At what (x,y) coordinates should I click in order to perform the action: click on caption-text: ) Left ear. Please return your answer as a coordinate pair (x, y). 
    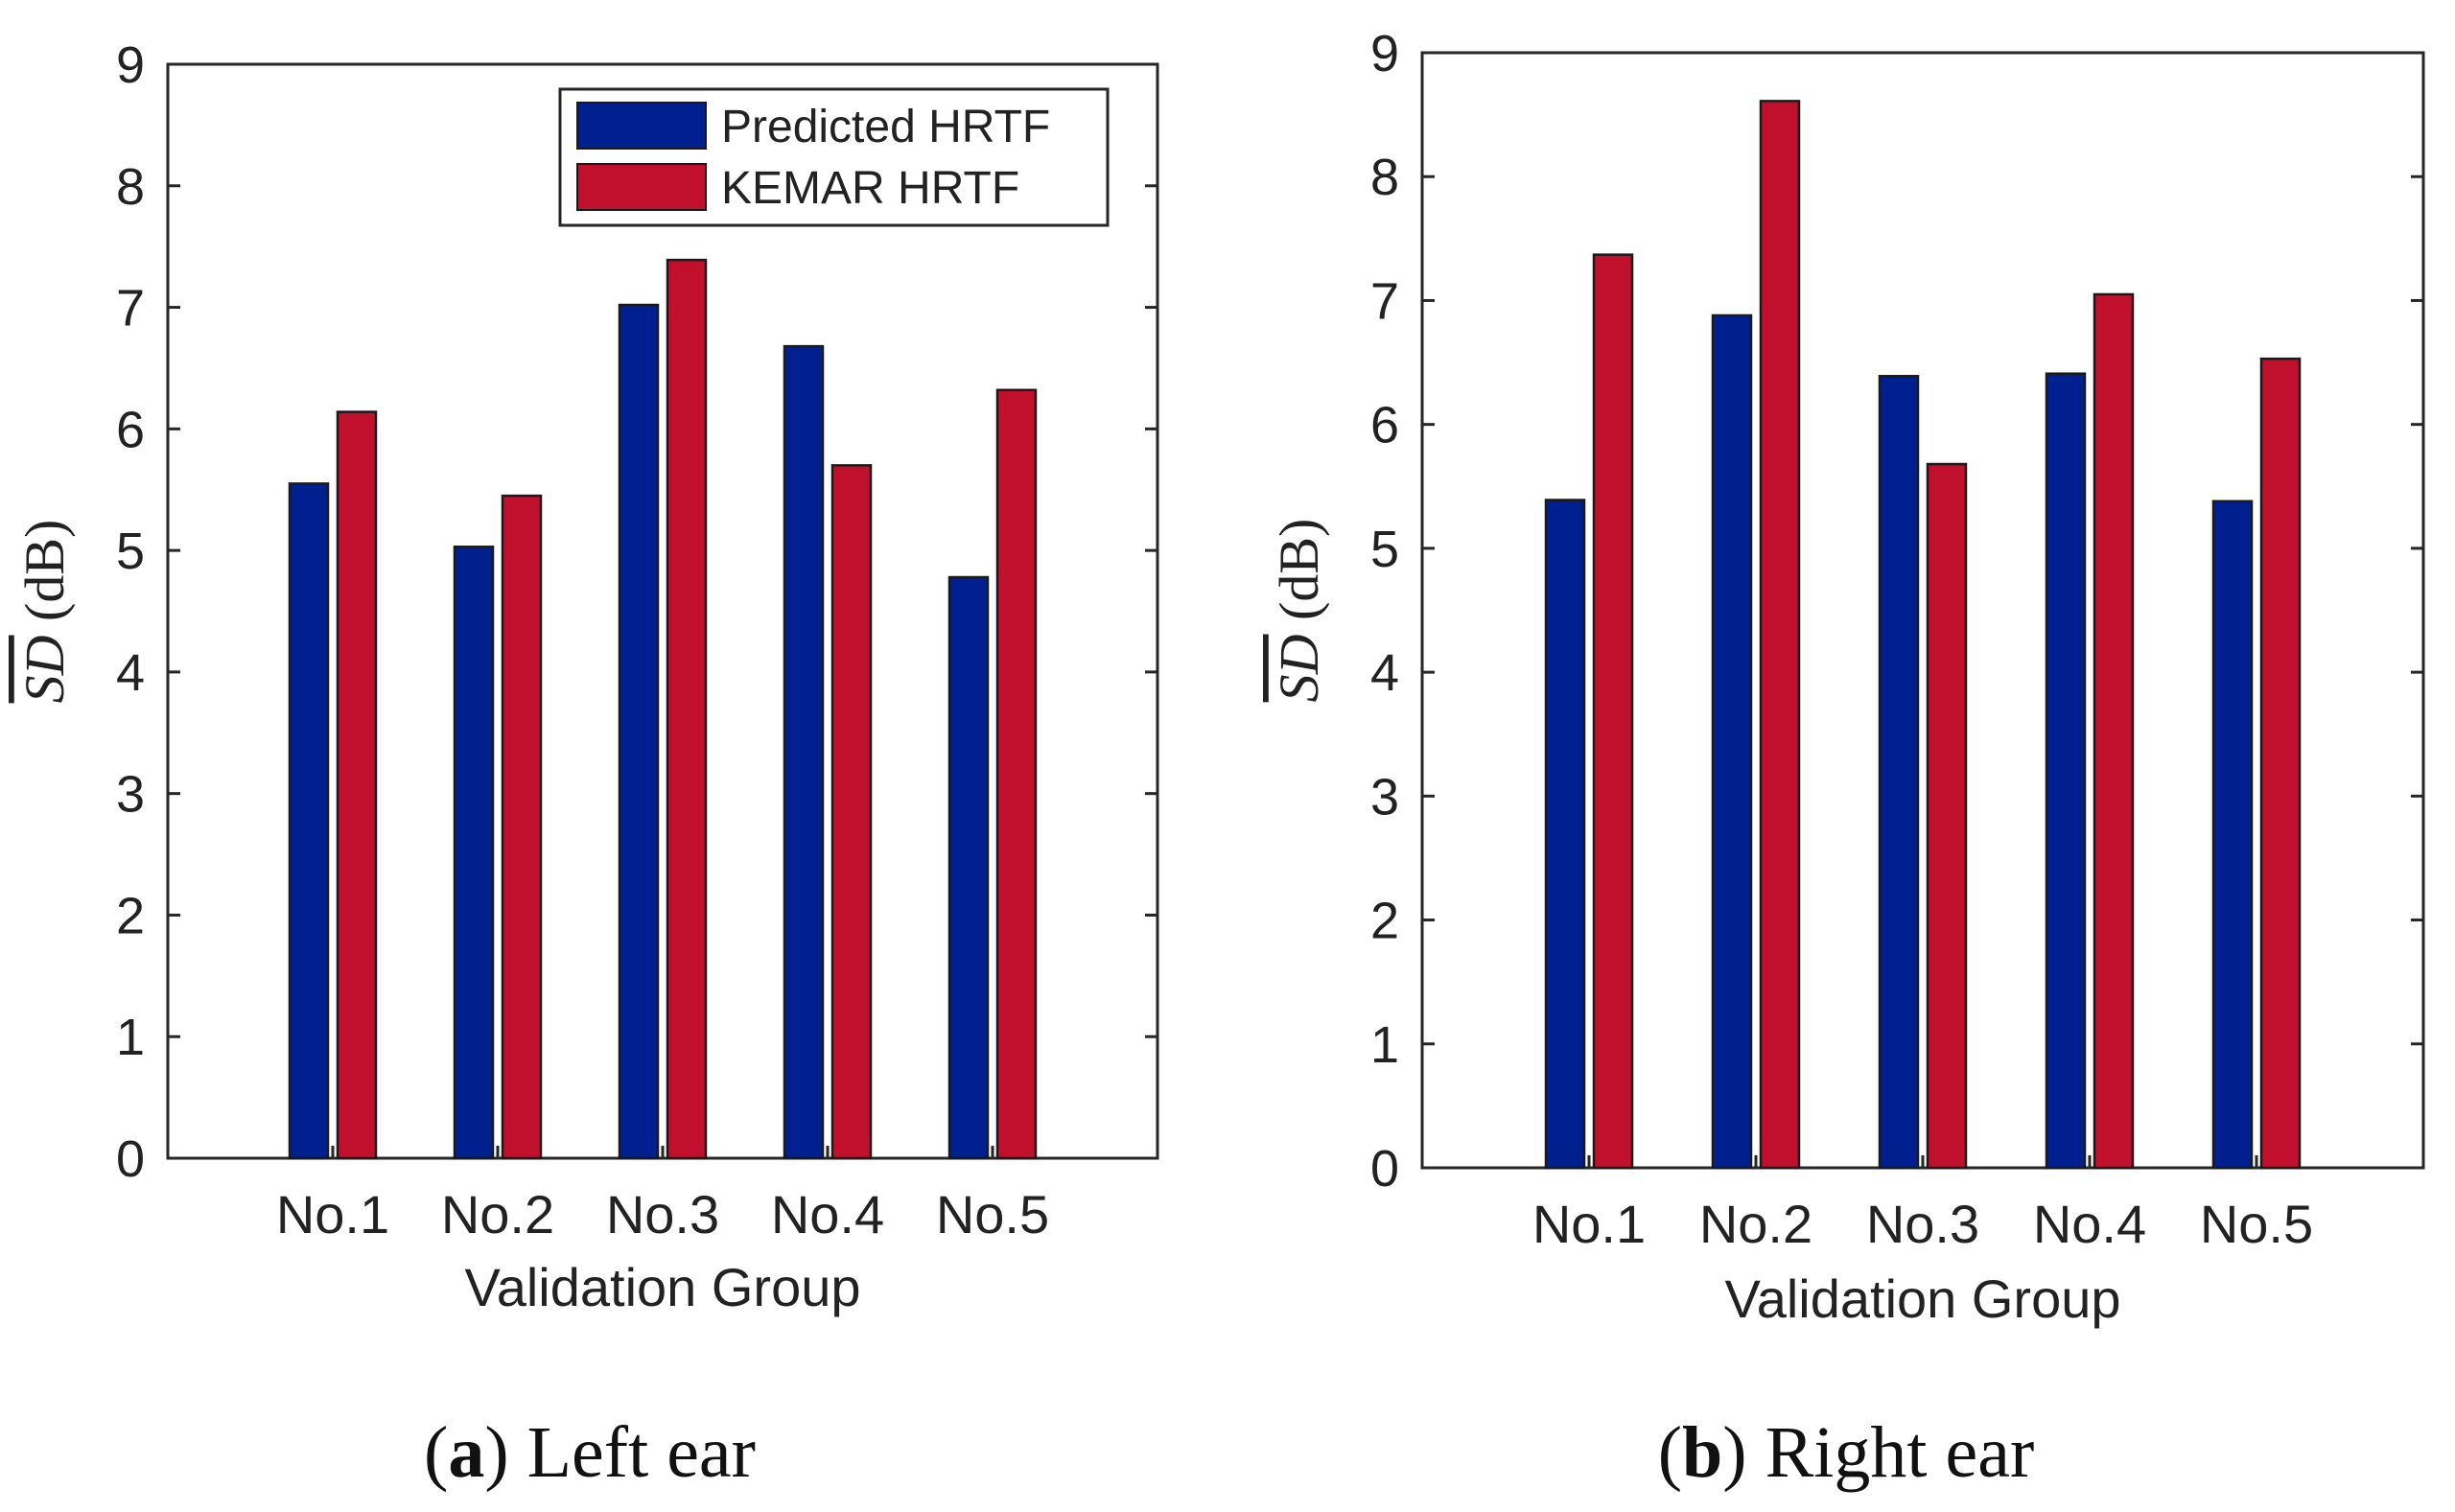
    Looking at the image, I should click on (620, 1452).